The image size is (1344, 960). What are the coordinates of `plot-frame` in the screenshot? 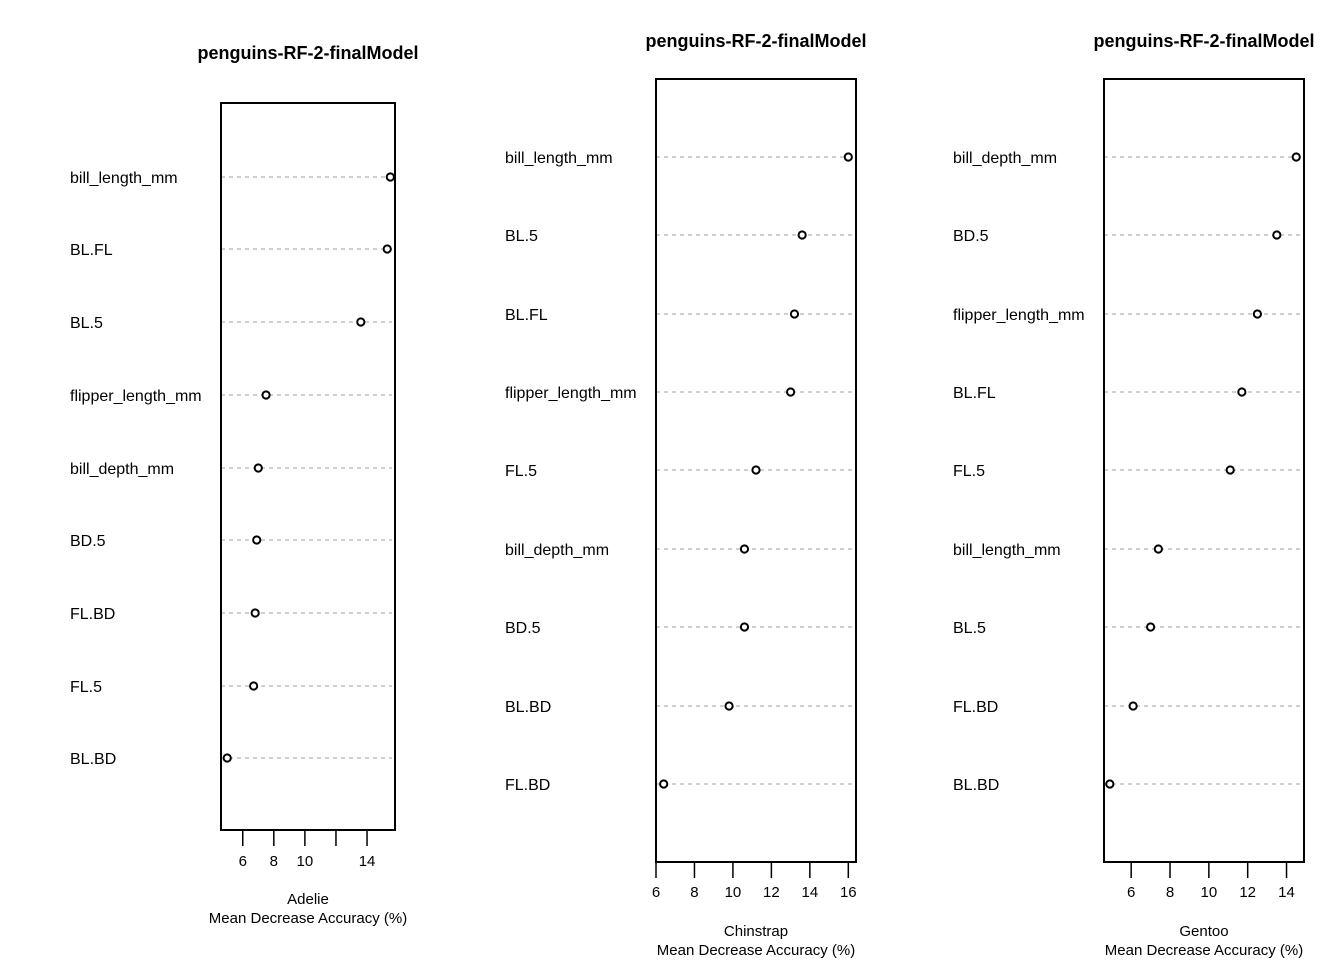 It's located at (308, 466).